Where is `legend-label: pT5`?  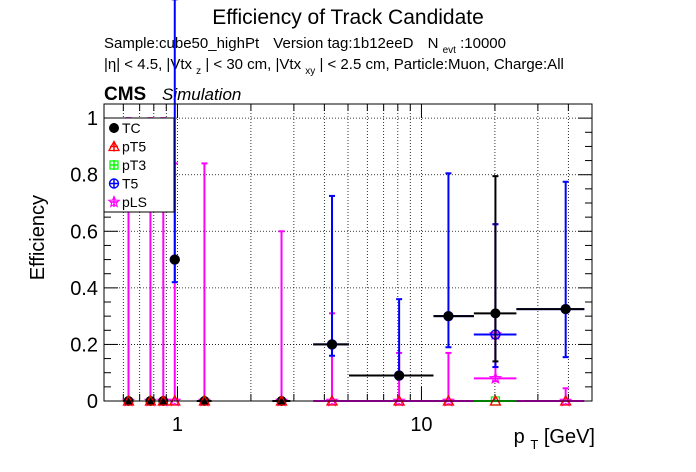 legend-label: pT5 is located at coordinates (134, 147).